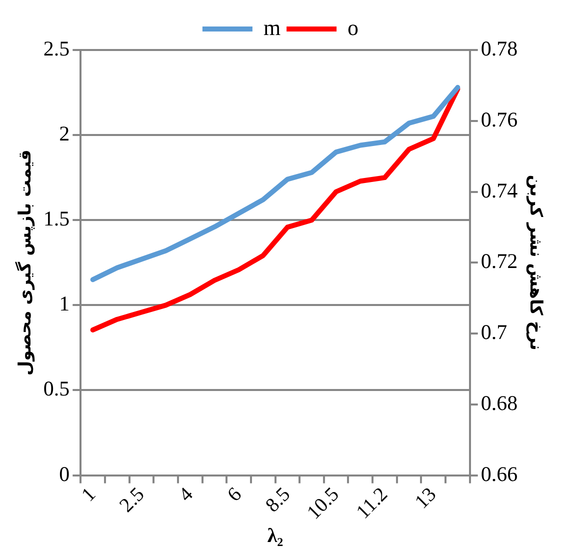 The height and width of the screenshot is (557, 561). What do you see at coordinates (499, 190) in the screenshot?
I see `y2-tick-label: 0.74` at bounding box center [499, 190].